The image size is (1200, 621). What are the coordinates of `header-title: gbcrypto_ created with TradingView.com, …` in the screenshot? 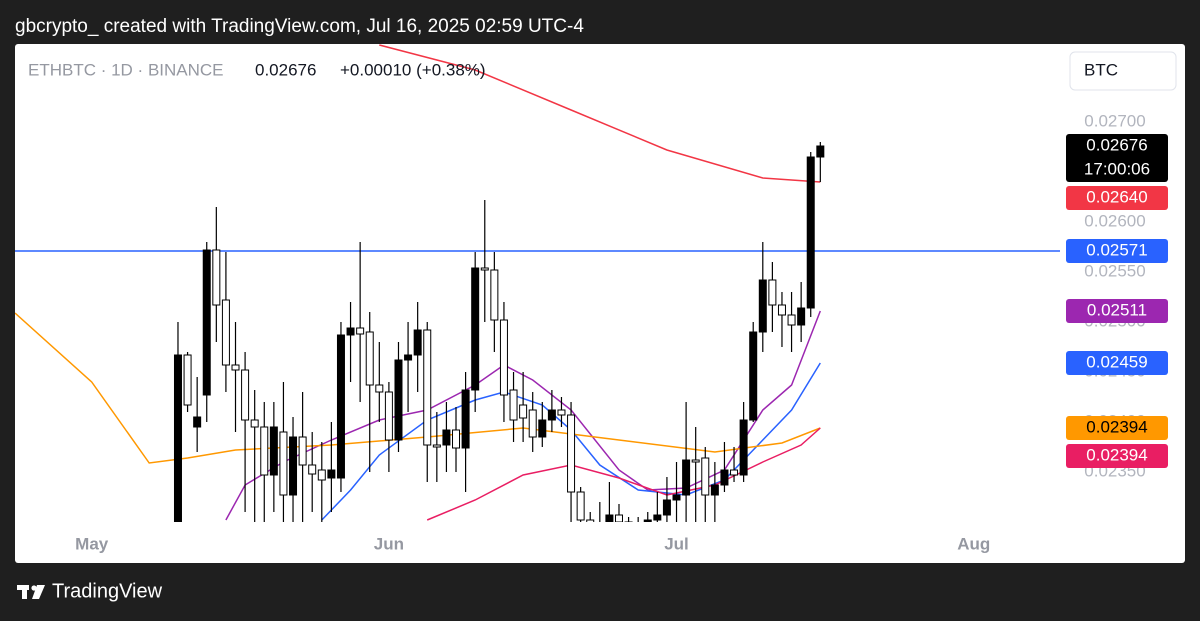 It's located at (299, 26).